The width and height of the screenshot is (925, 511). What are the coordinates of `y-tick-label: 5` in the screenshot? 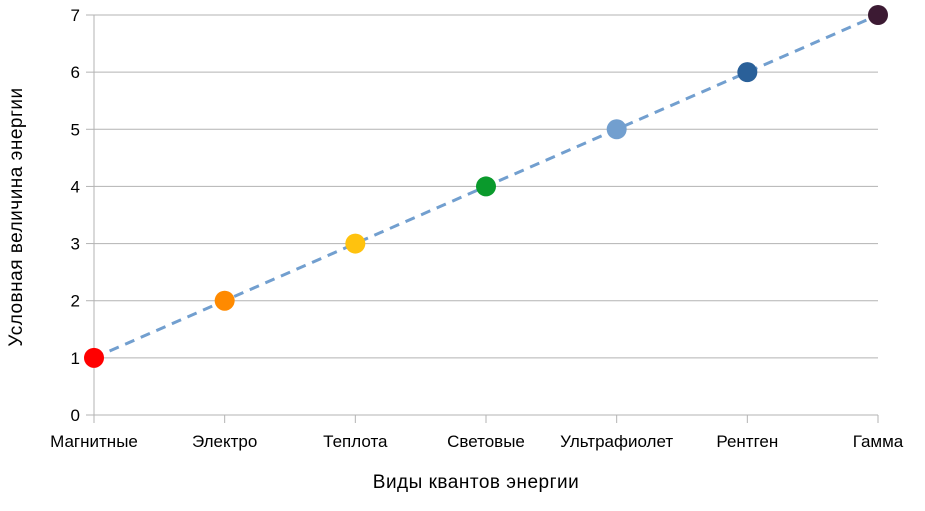 It's located at (75, 129).